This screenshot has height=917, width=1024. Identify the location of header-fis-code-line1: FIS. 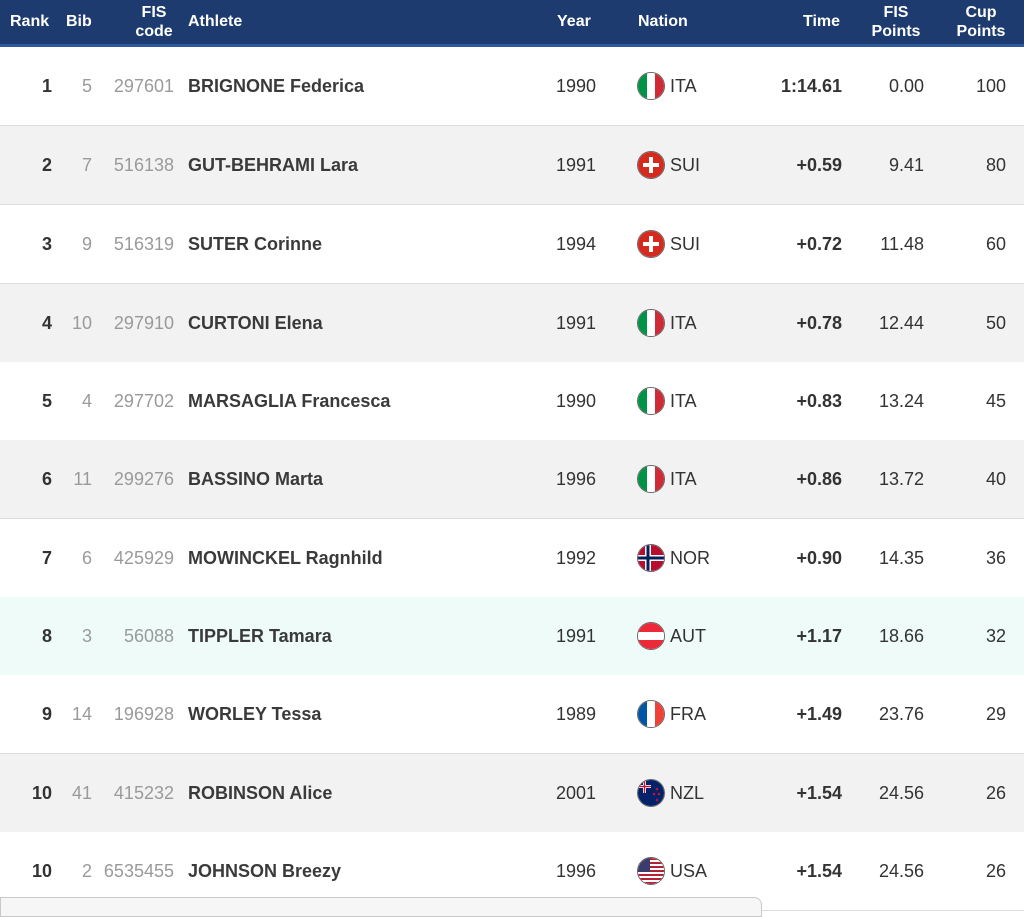
(154, 12).